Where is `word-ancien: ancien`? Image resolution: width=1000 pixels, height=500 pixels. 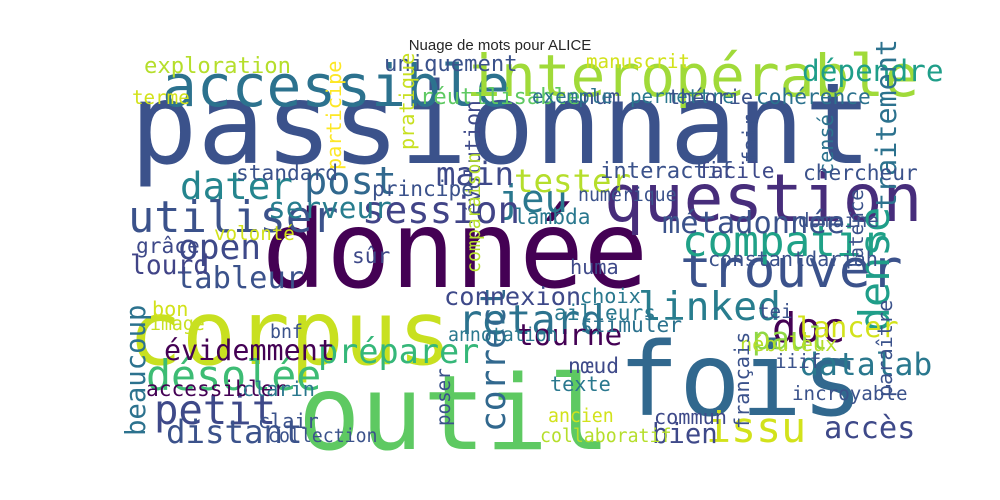
word-ancien: ancien is located at coordinates (581, 416).